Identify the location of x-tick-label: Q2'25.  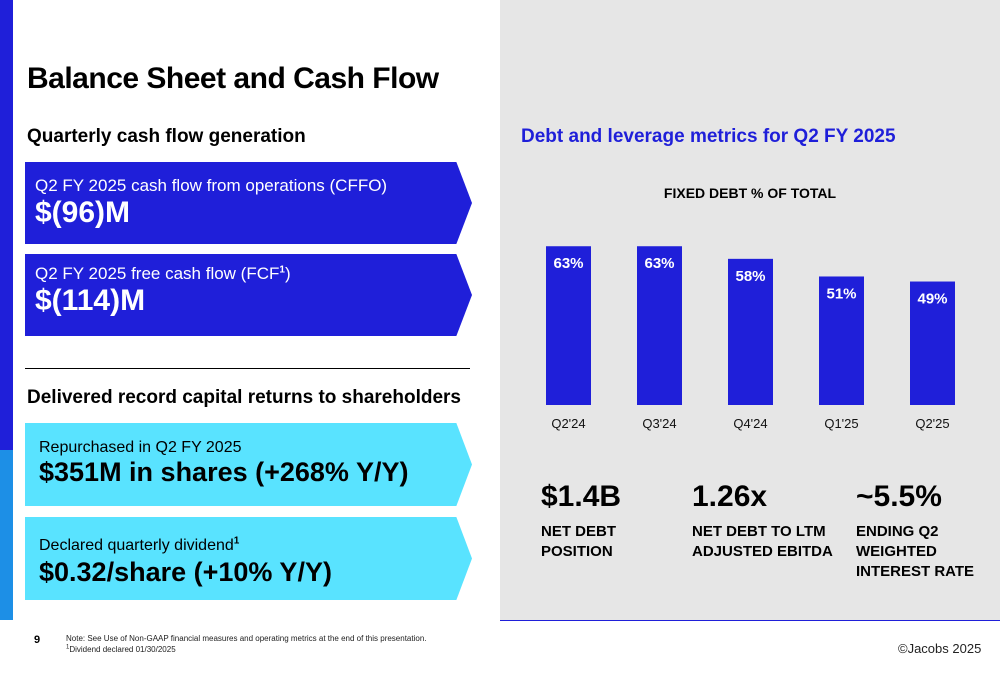
(932, 423).